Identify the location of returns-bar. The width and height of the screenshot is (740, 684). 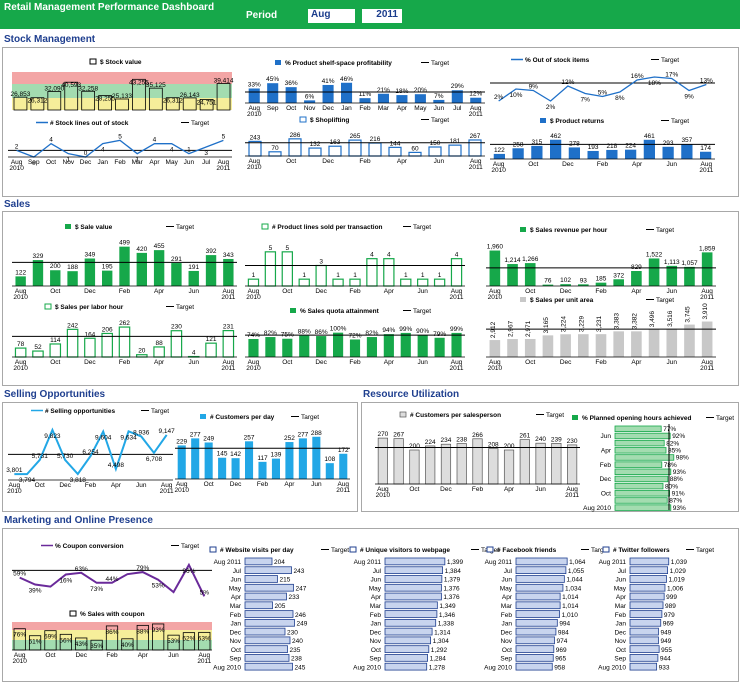
(612, 154).